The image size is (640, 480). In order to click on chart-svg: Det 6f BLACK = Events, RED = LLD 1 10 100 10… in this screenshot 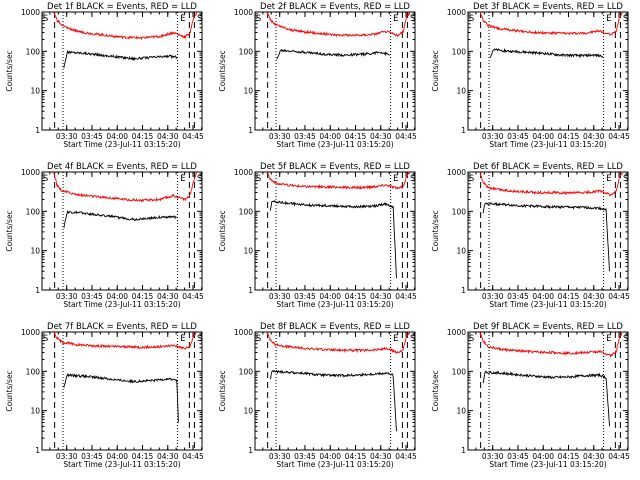, I will do `click(530, 235)`.